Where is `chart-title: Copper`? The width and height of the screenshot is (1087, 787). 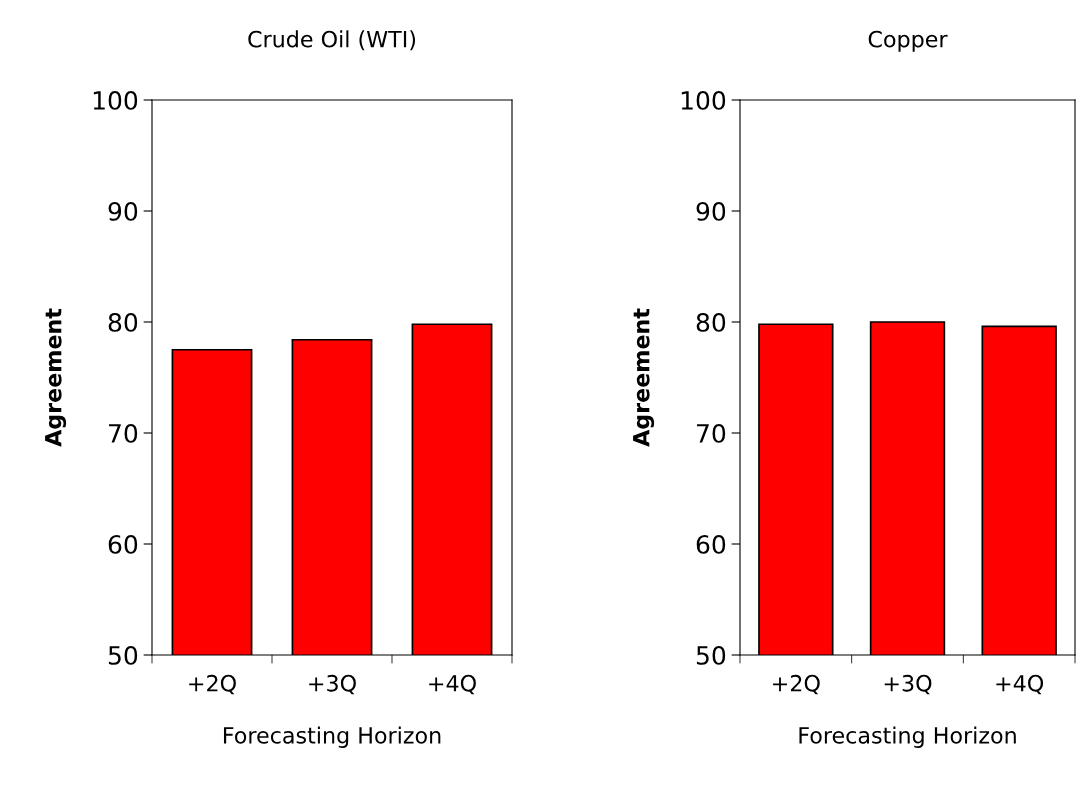
chart-title: Copper is located at coordinates (908, 41).